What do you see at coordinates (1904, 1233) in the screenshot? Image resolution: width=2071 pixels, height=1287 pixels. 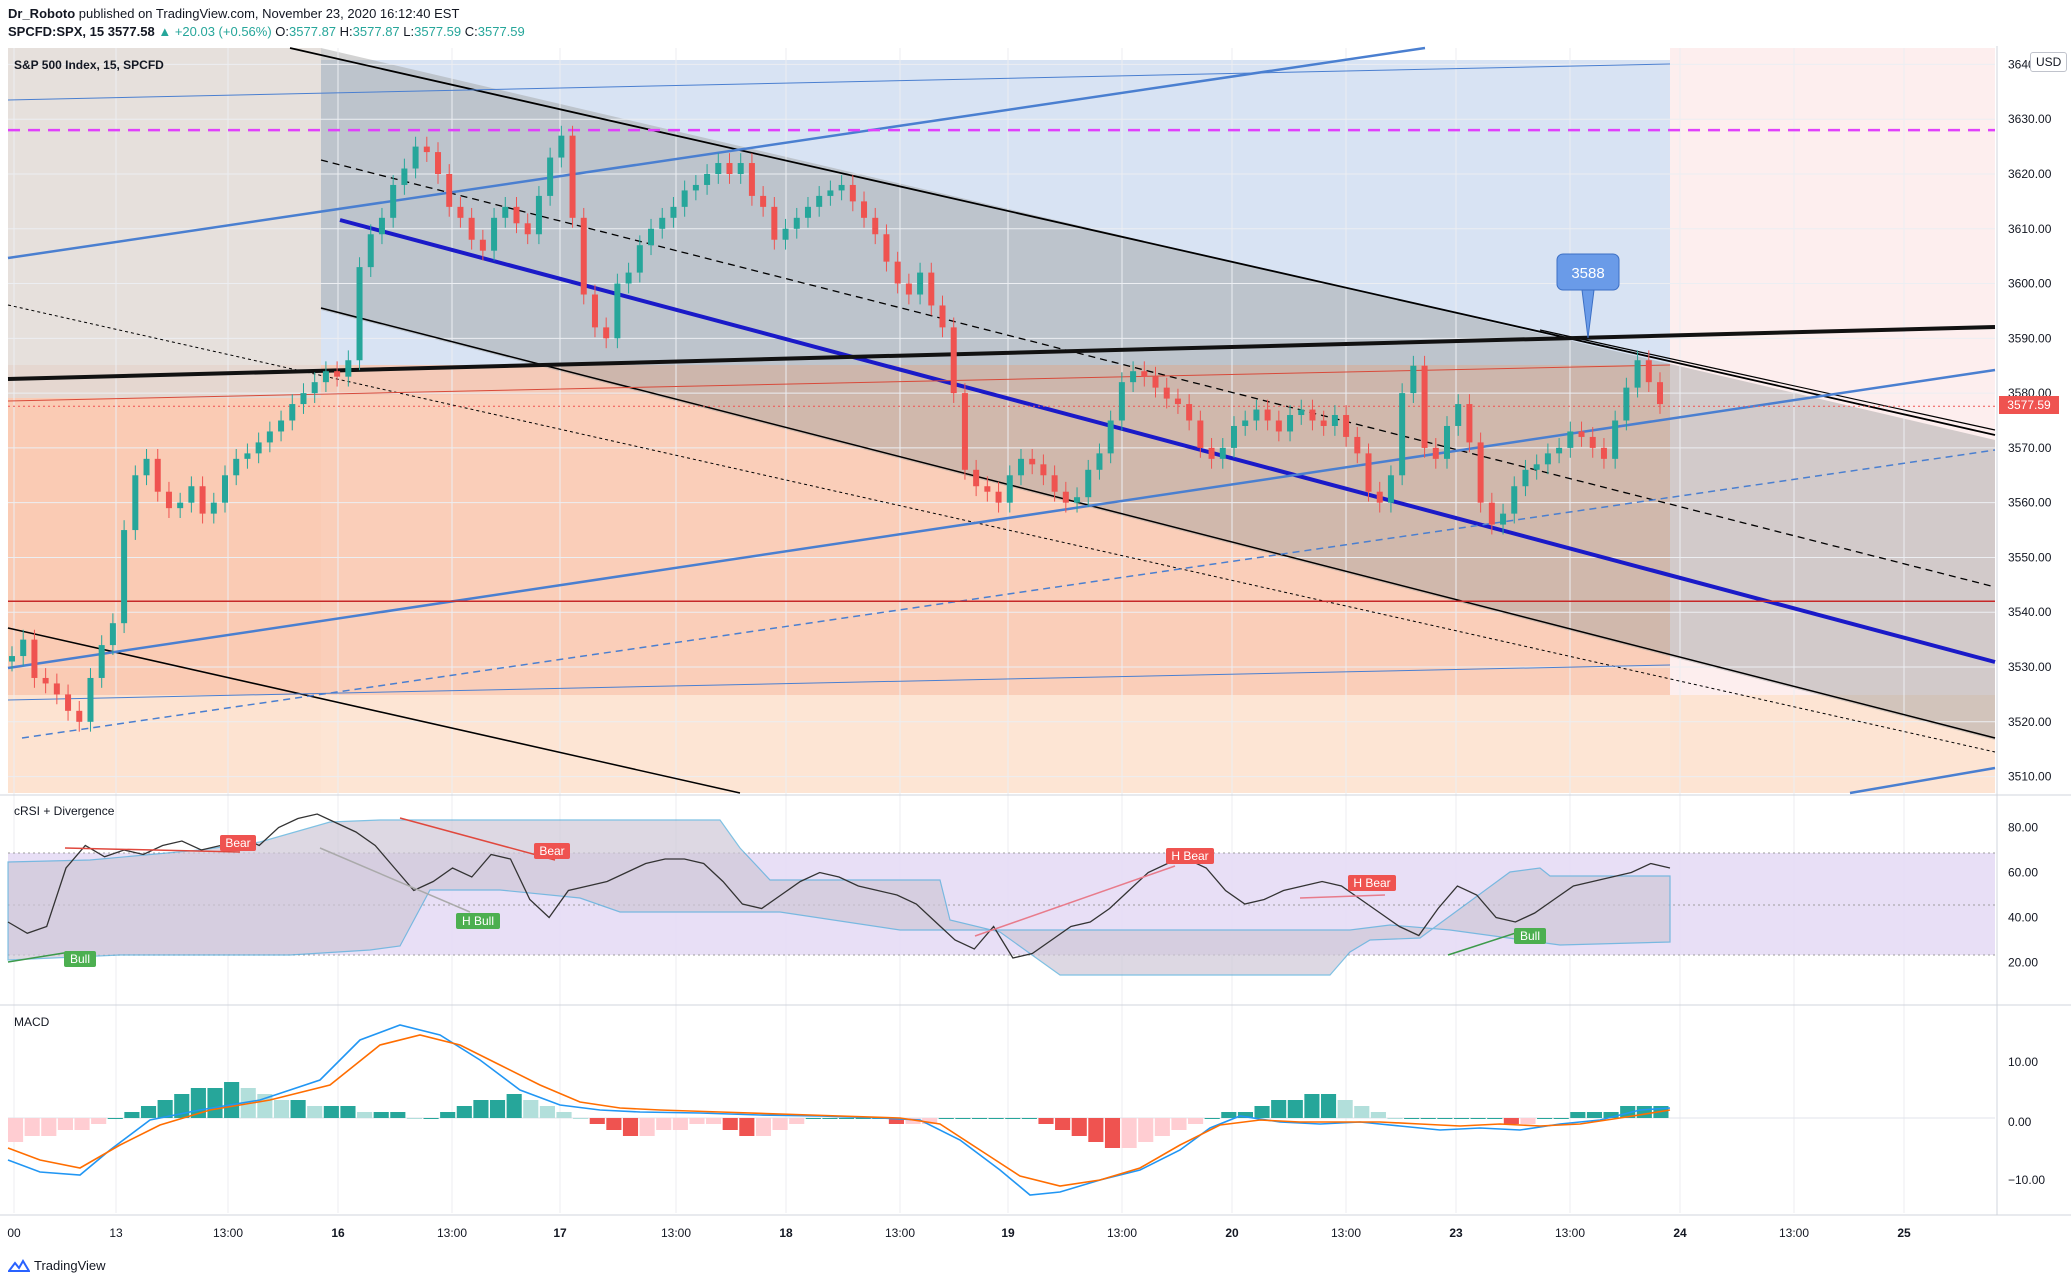 I see `time-tick-label: 25` at bounding box center [1904, 1233].